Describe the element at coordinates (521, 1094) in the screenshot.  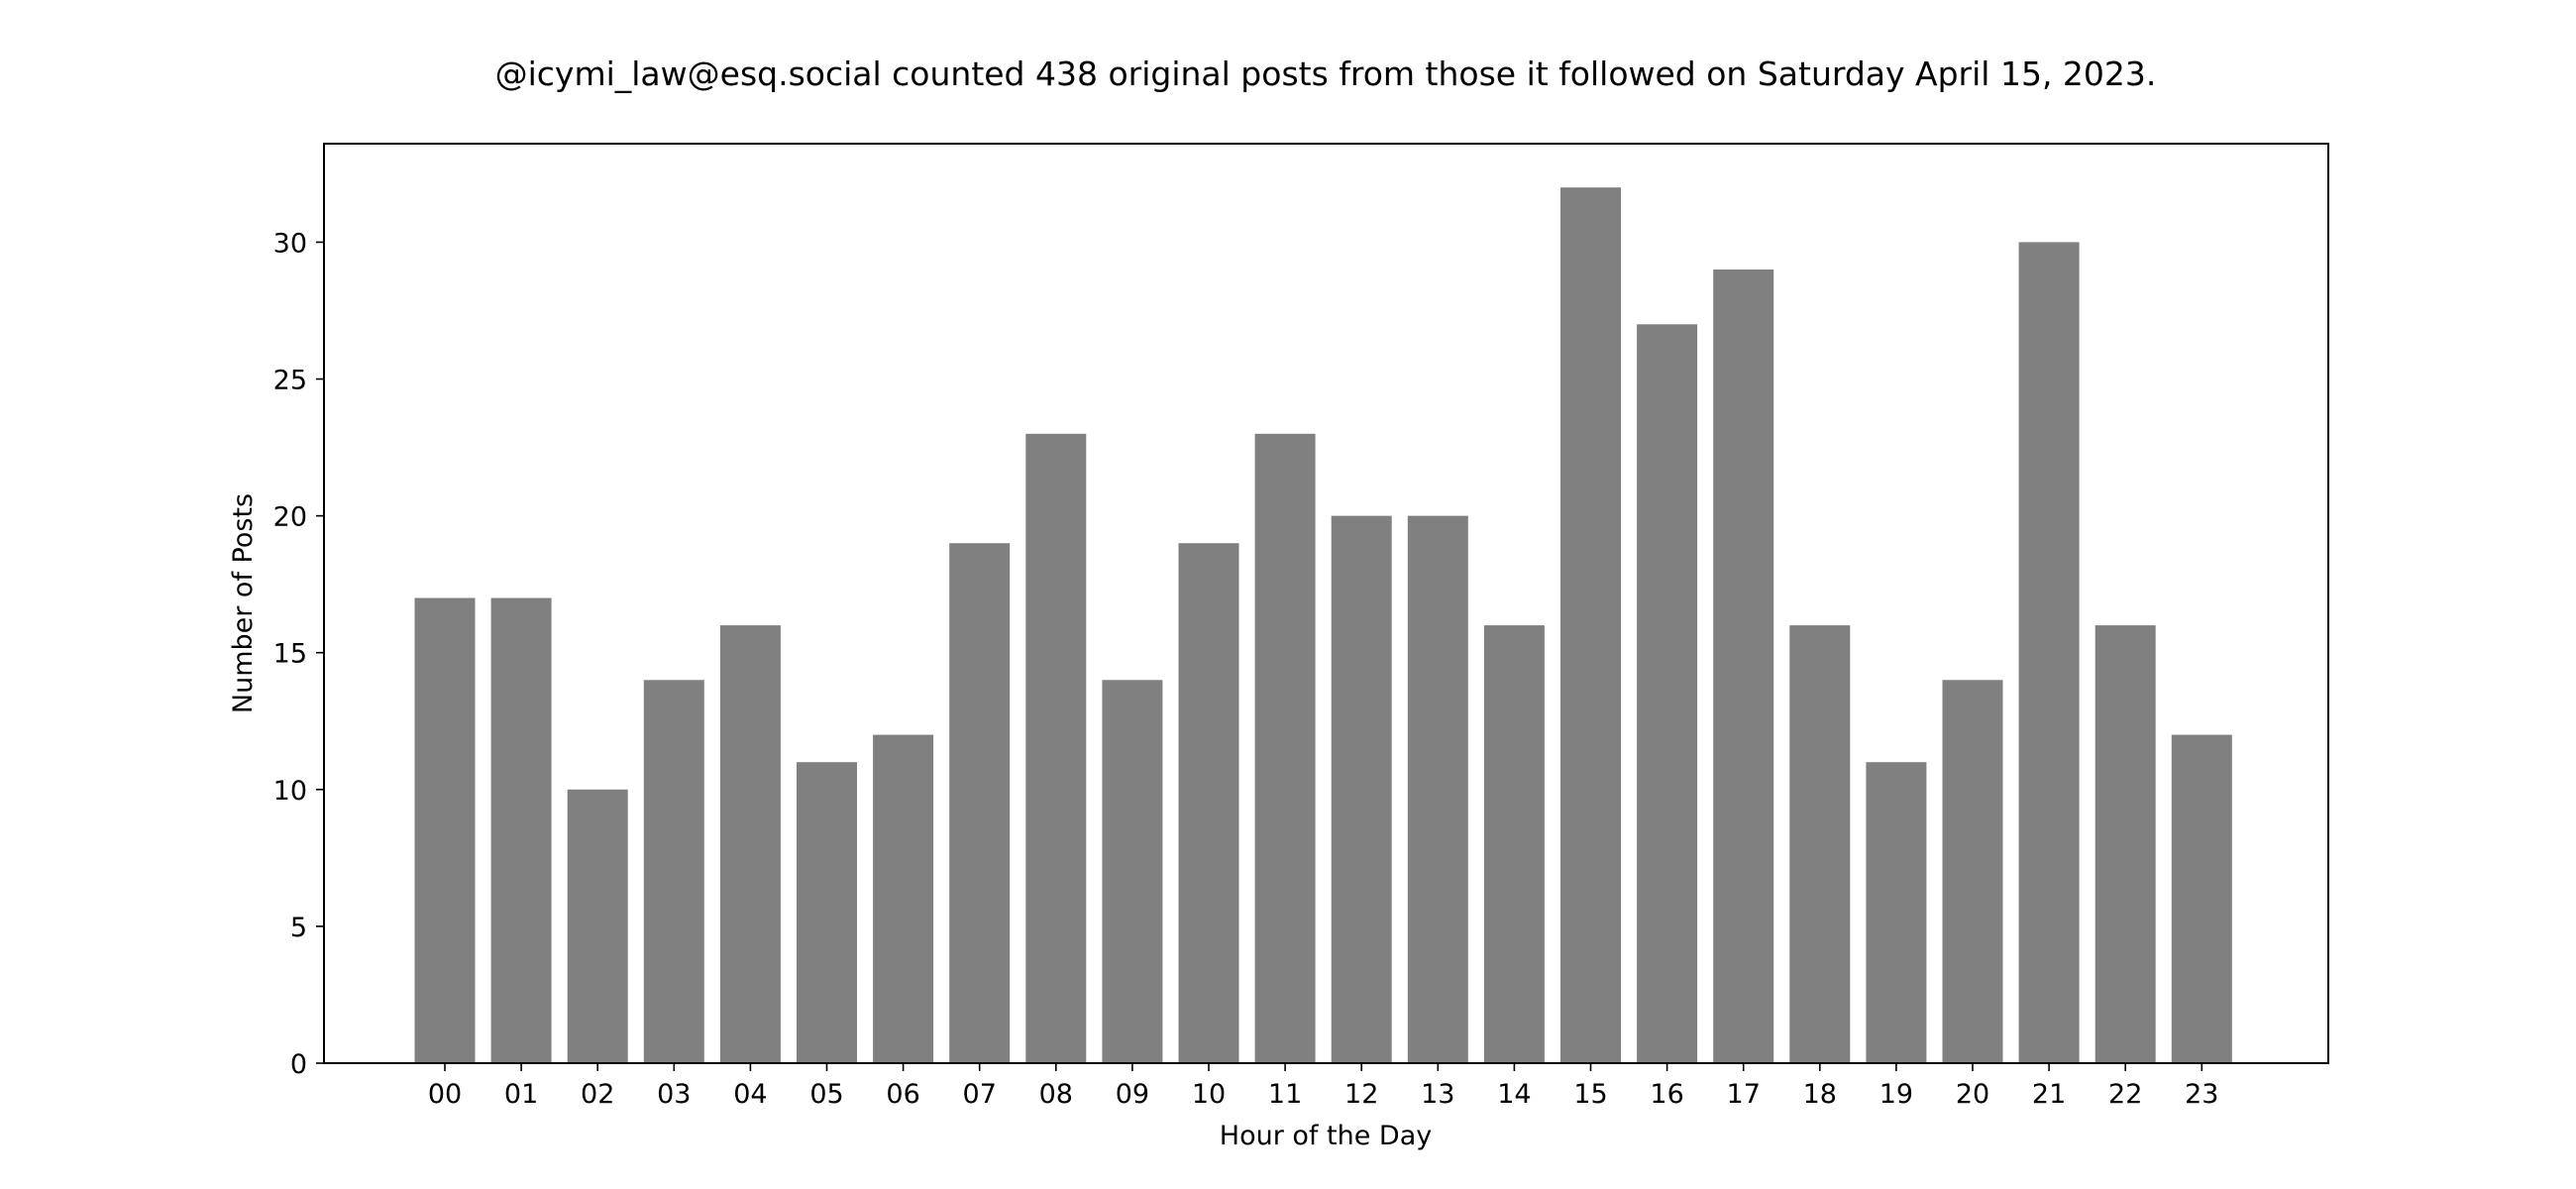
I see `x-tick-label: 01` at that location.